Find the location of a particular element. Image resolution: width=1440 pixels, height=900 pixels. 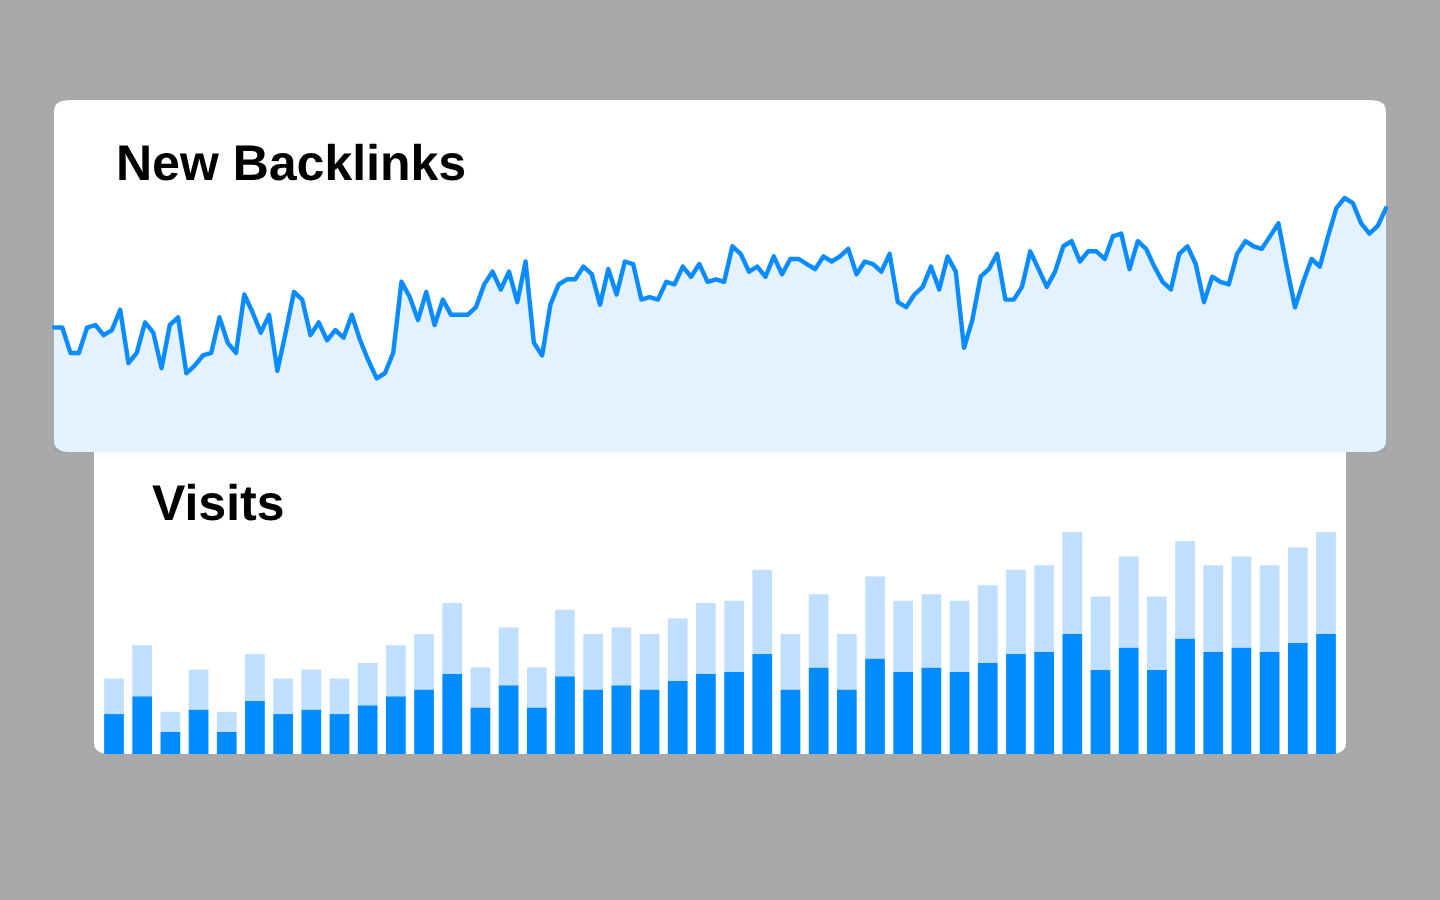

chart-title: New Backlinks is located at coordinates (292, 162).